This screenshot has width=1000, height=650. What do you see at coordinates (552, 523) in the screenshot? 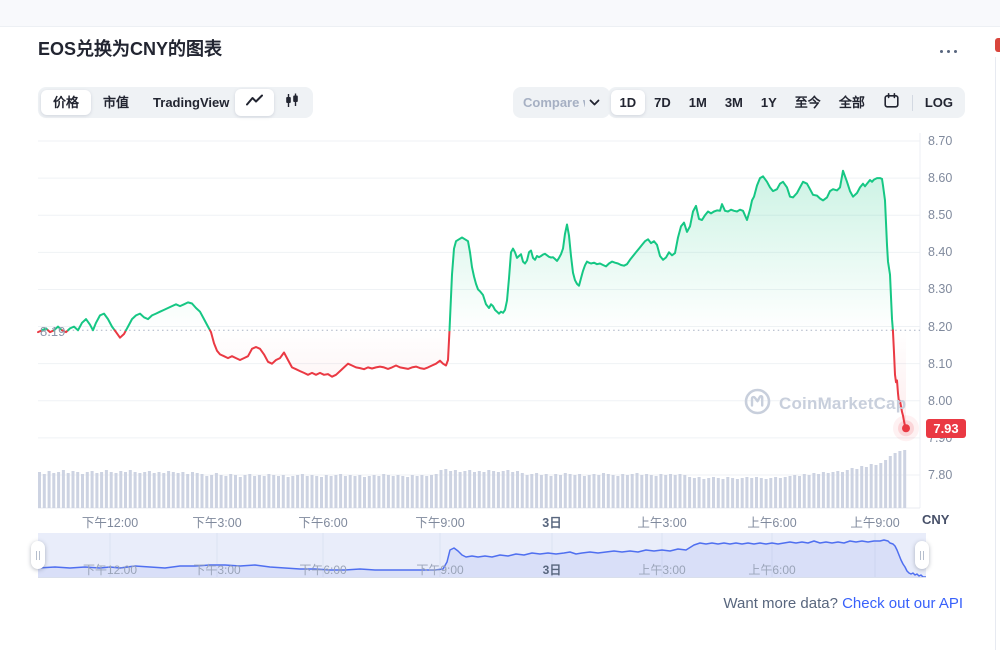
I see `x-tick-label: 3日` at bounding box center [552, 523].